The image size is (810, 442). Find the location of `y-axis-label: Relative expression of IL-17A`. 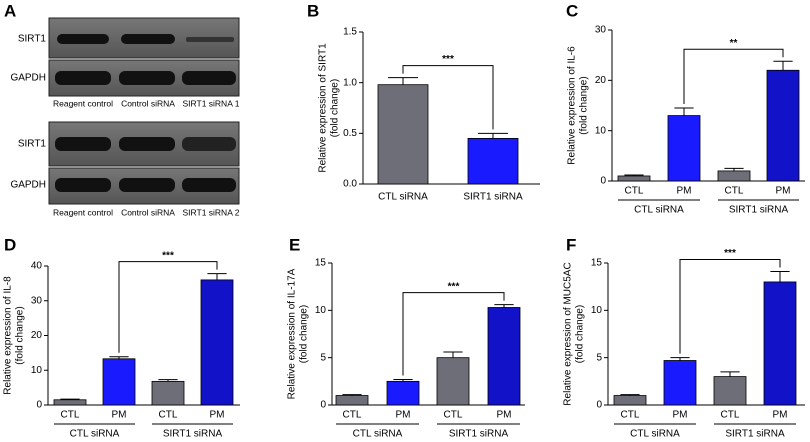

y-axis-label: Relative expression of IL-17A is located at coordinates (292, 333).